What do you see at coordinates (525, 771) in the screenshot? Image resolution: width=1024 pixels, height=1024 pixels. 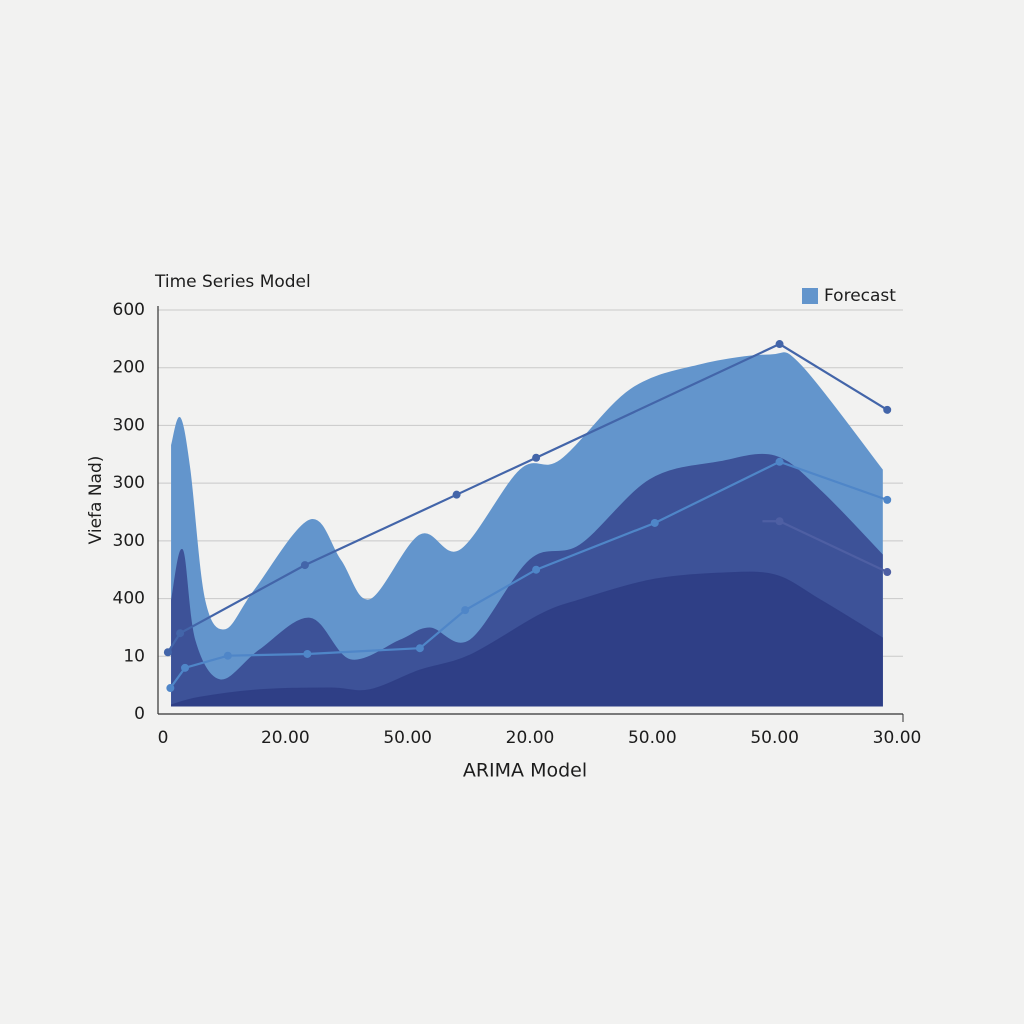 I see `x-axis-label: ARIMA Model` at bounding box center [525, 771].